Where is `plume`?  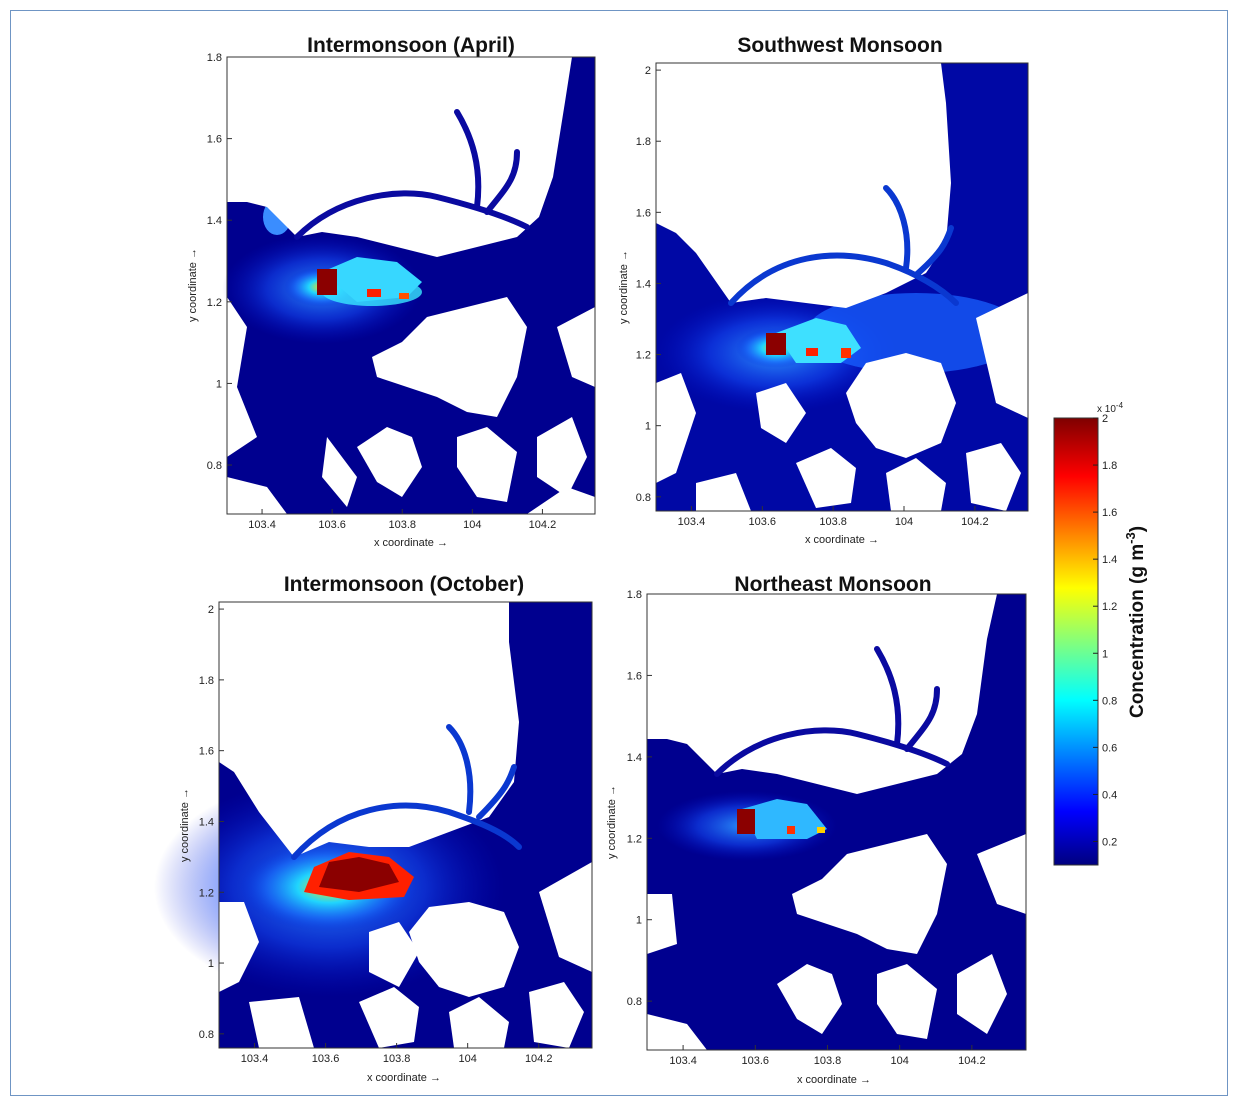 plume is located at coordinates (841, 336).